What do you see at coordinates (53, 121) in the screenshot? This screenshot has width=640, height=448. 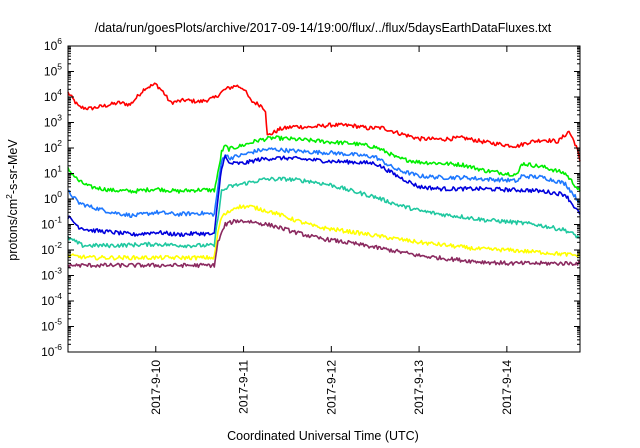 I see `y-tick-label: 10³` at bounding box center [53, 121].